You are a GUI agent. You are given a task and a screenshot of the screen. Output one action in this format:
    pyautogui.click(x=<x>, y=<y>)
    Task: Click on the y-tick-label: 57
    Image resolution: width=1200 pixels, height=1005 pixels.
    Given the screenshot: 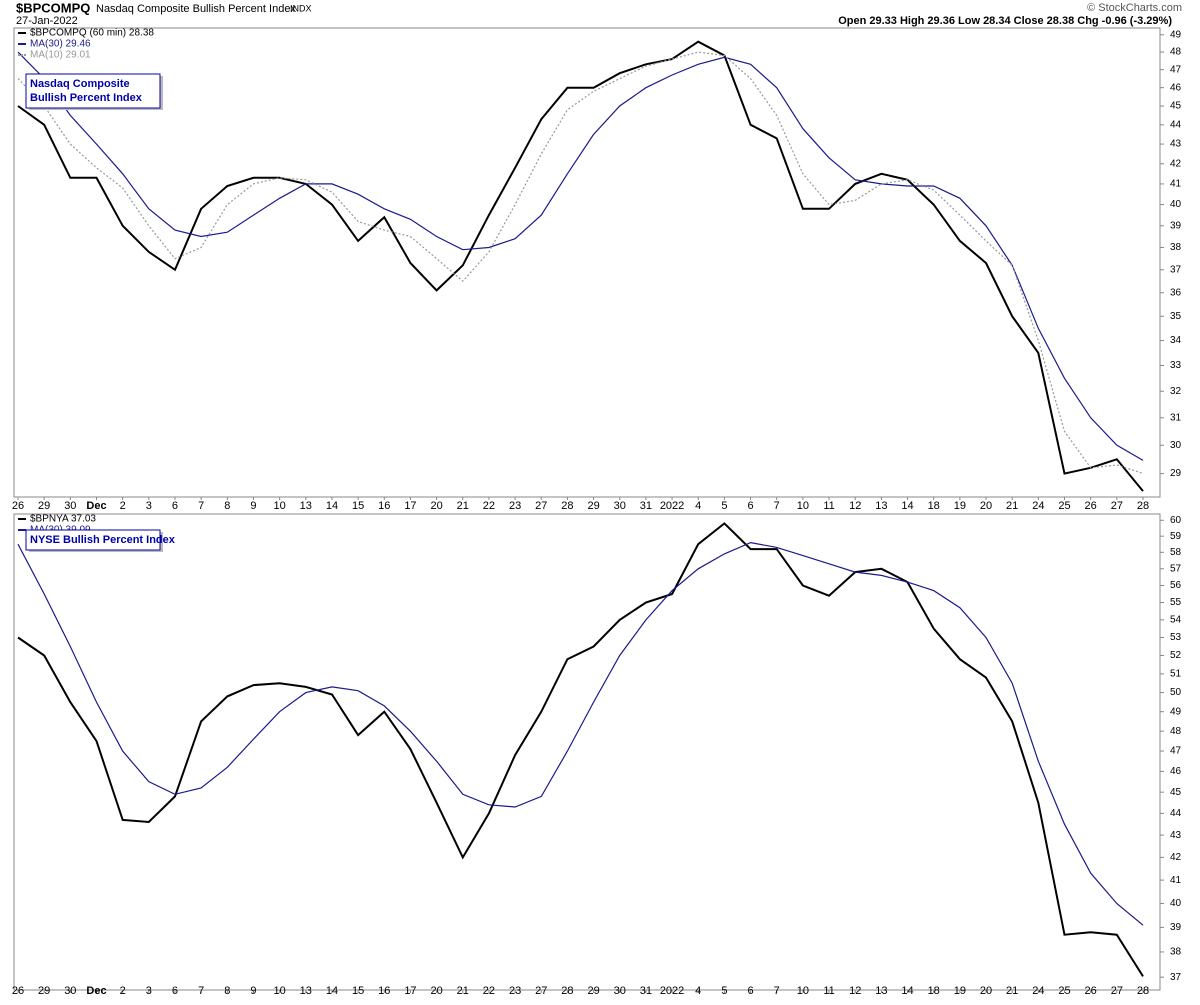 What is the action you would take?
    pyautogui.click(x=1176, y=568)
    